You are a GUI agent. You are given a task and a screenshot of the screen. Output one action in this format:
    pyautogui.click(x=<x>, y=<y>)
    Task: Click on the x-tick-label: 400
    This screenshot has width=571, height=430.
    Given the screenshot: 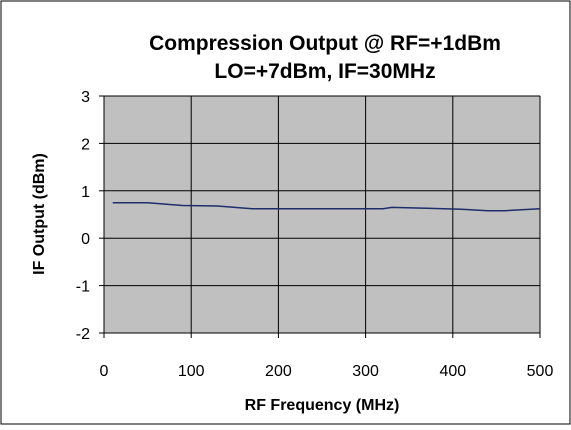 What is the action you would take?
    pyautogui.click(x=452, y=371)
    